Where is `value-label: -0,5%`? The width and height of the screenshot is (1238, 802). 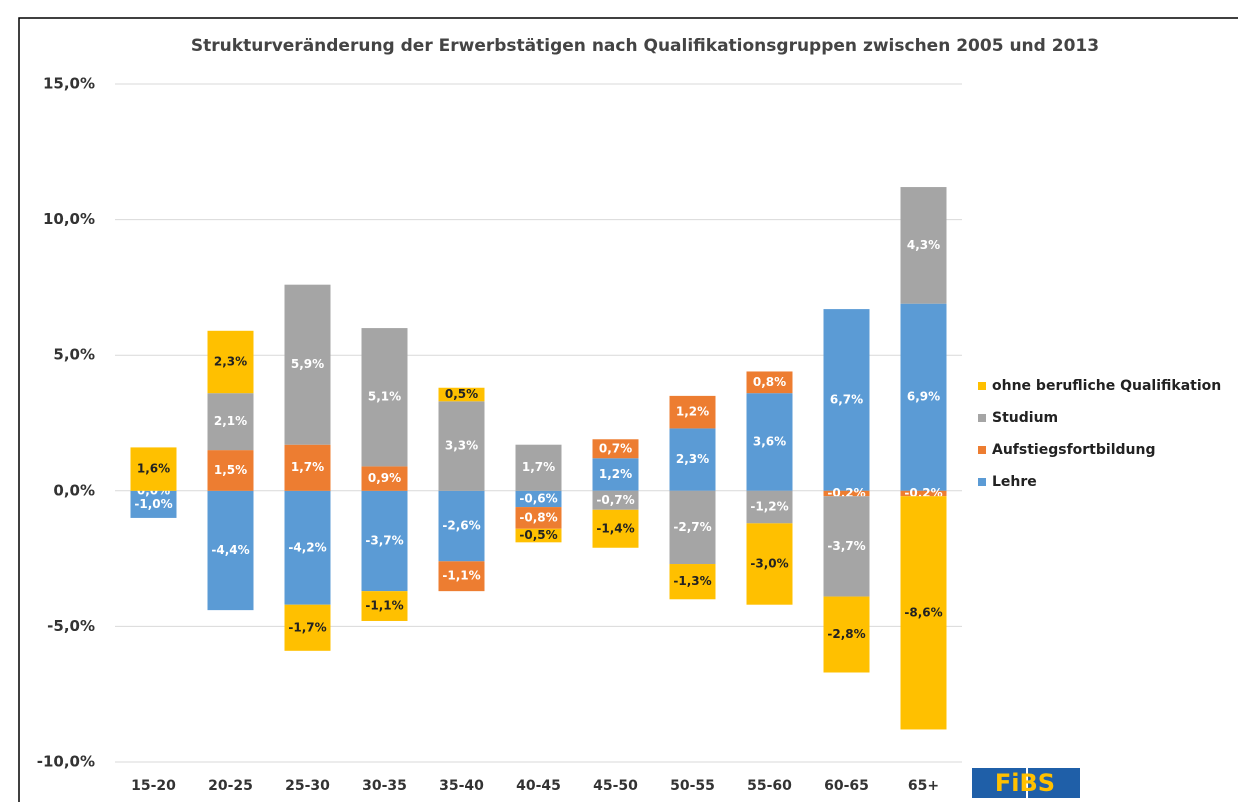 value-label: -0,5% is located at coordinates (538, 535).